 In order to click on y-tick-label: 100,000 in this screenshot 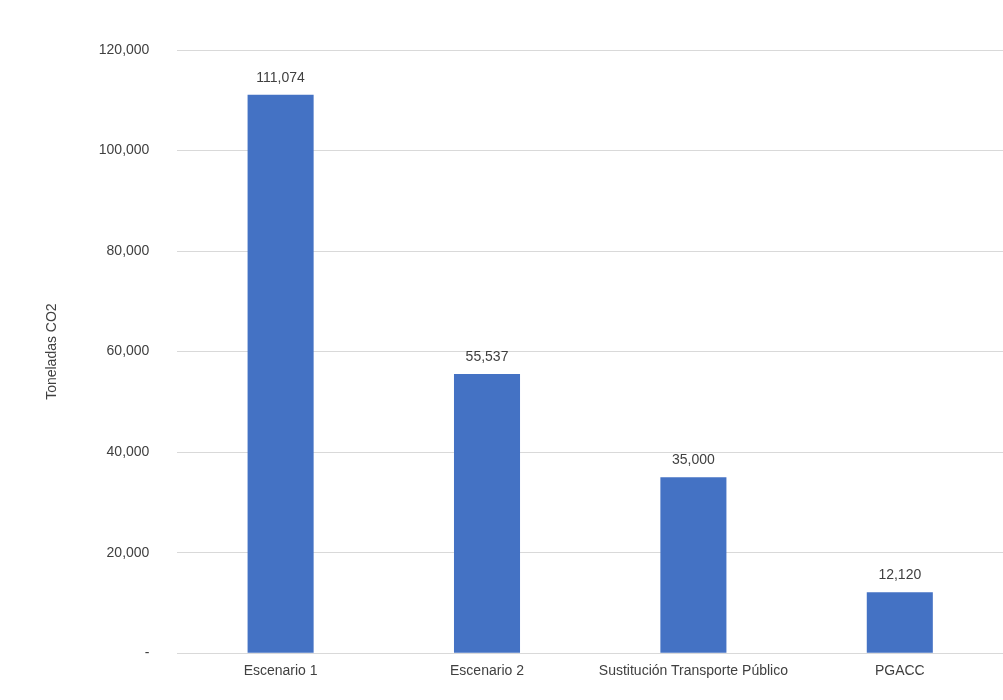, I will do `click(124, 149)`.